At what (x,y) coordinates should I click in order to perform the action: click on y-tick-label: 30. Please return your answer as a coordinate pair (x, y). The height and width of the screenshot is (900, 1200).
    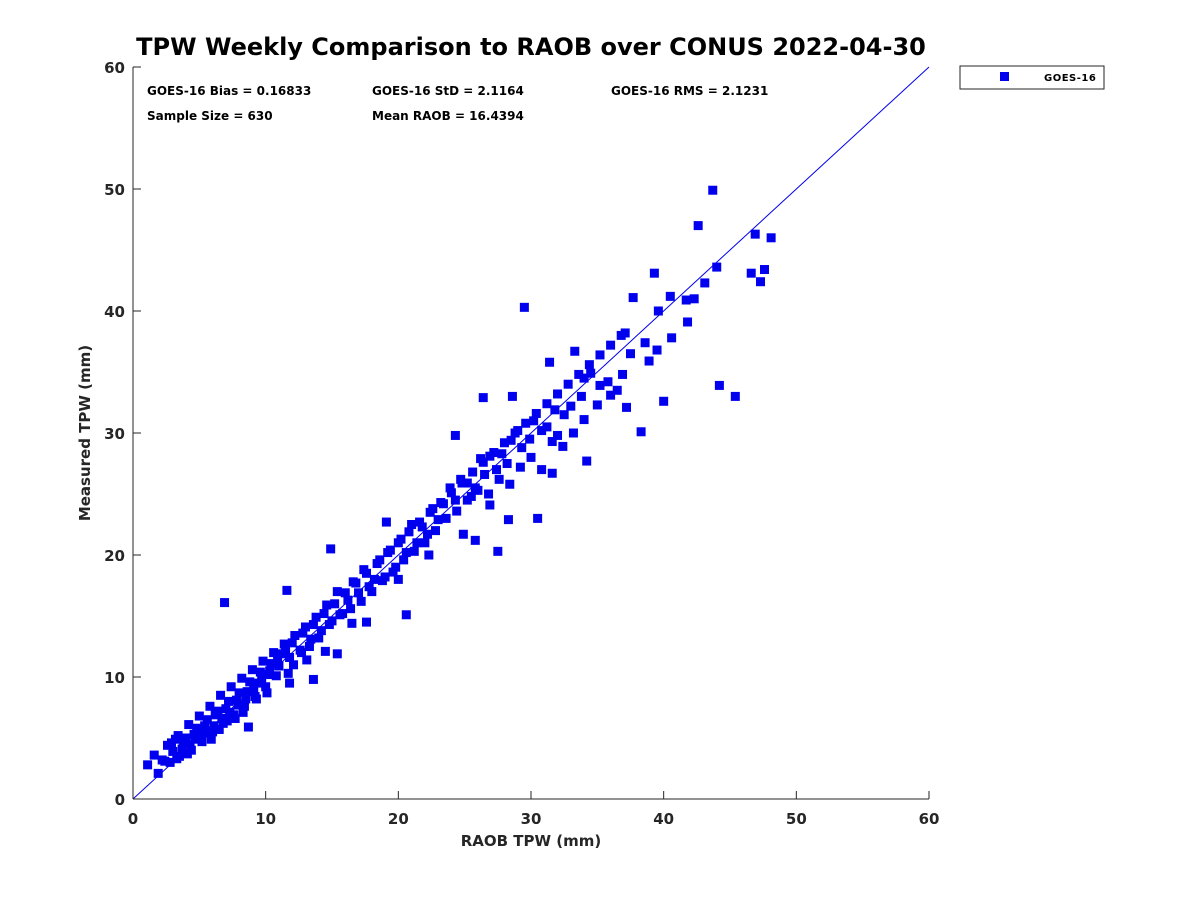
    Looking at the image, I should click on (114, 434).